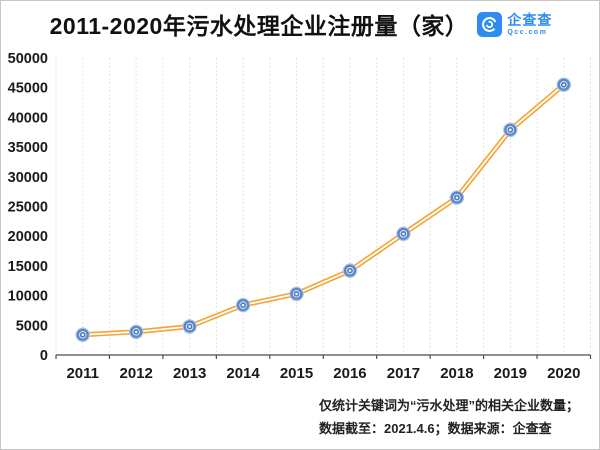 The width and height of the screenshot is (600, 450). What do you see at coordinates (82, 373) in the screenshot?
I see `x-tick-label: 2011` at bounding box center [82, 373].